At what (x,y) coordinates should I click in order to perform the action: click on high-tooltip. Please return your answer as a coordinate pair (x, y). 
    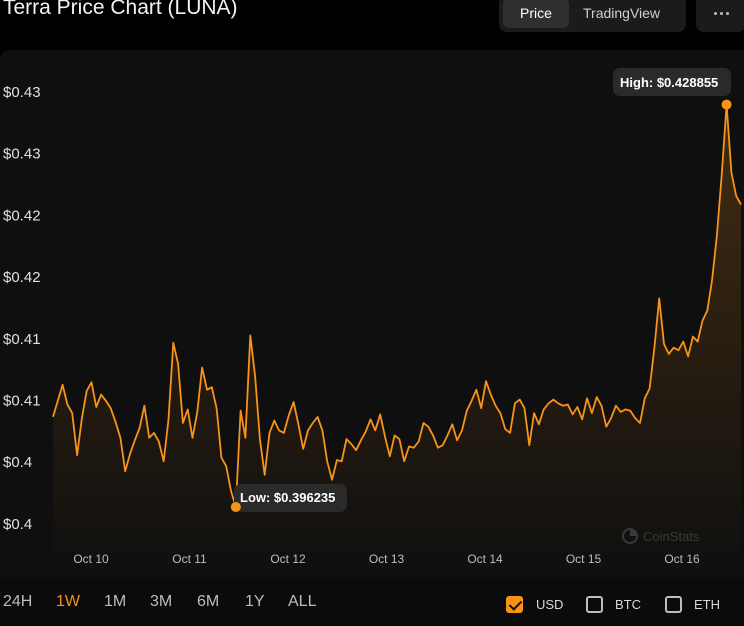
    Looking at the image, I should click on (672, 82).